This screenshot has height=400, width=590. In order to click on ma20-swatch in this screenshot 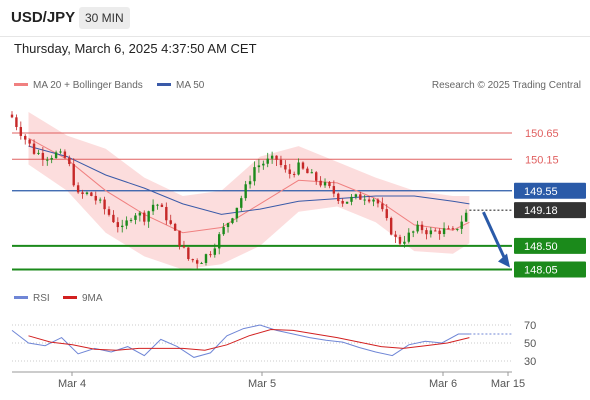, I will do `click(21, 84)`.